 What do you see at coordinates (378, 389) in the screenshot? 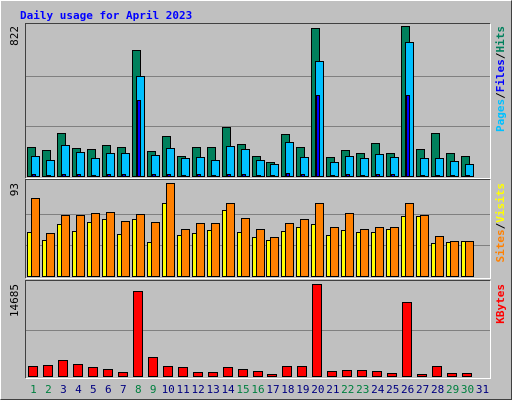
I see `x-tick-label: 24` at bounding box center [378, 389].